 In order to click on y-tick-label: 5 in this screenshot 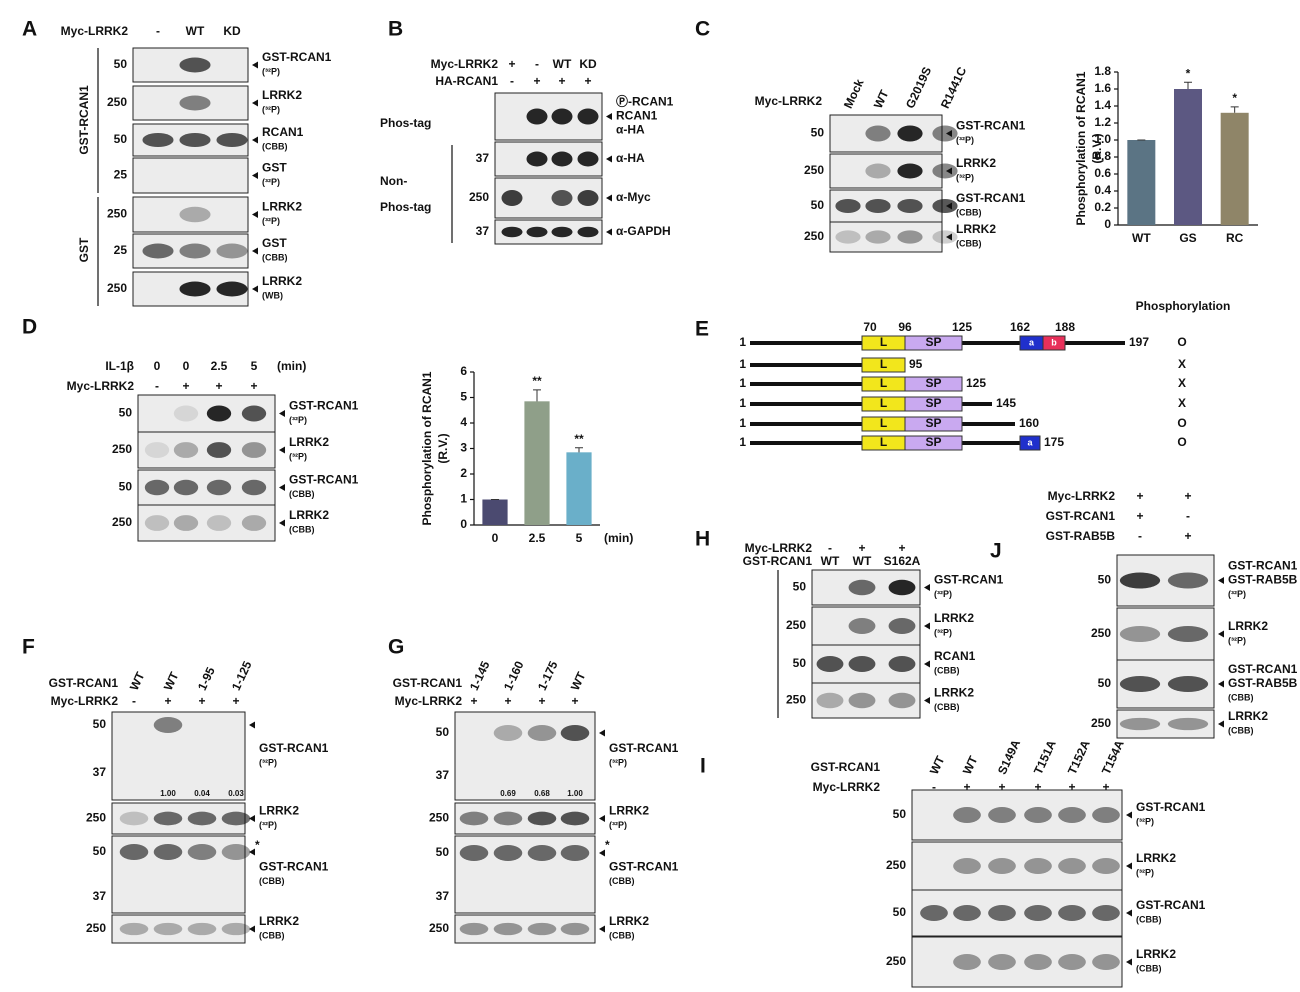, I will do `click(463, 397)`.